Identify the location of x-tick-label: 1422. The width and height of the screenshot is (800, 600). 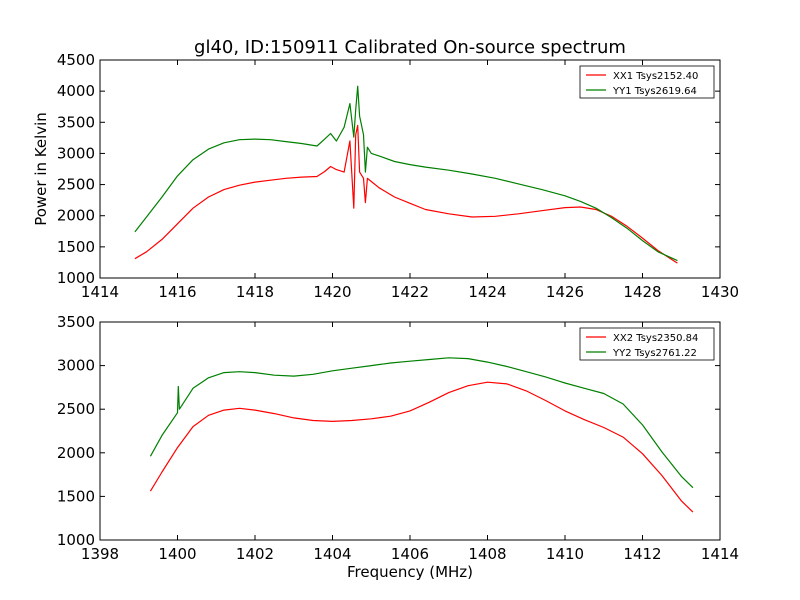
(410, 292).